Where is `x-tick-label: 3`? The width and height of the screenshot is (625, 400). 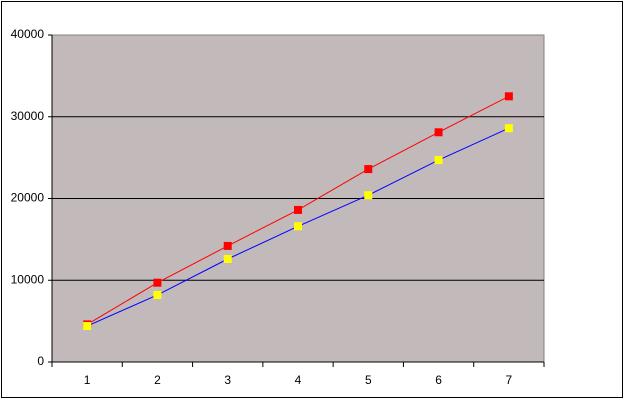 x-tick-label: 3 is located at coordinates (227, 380).